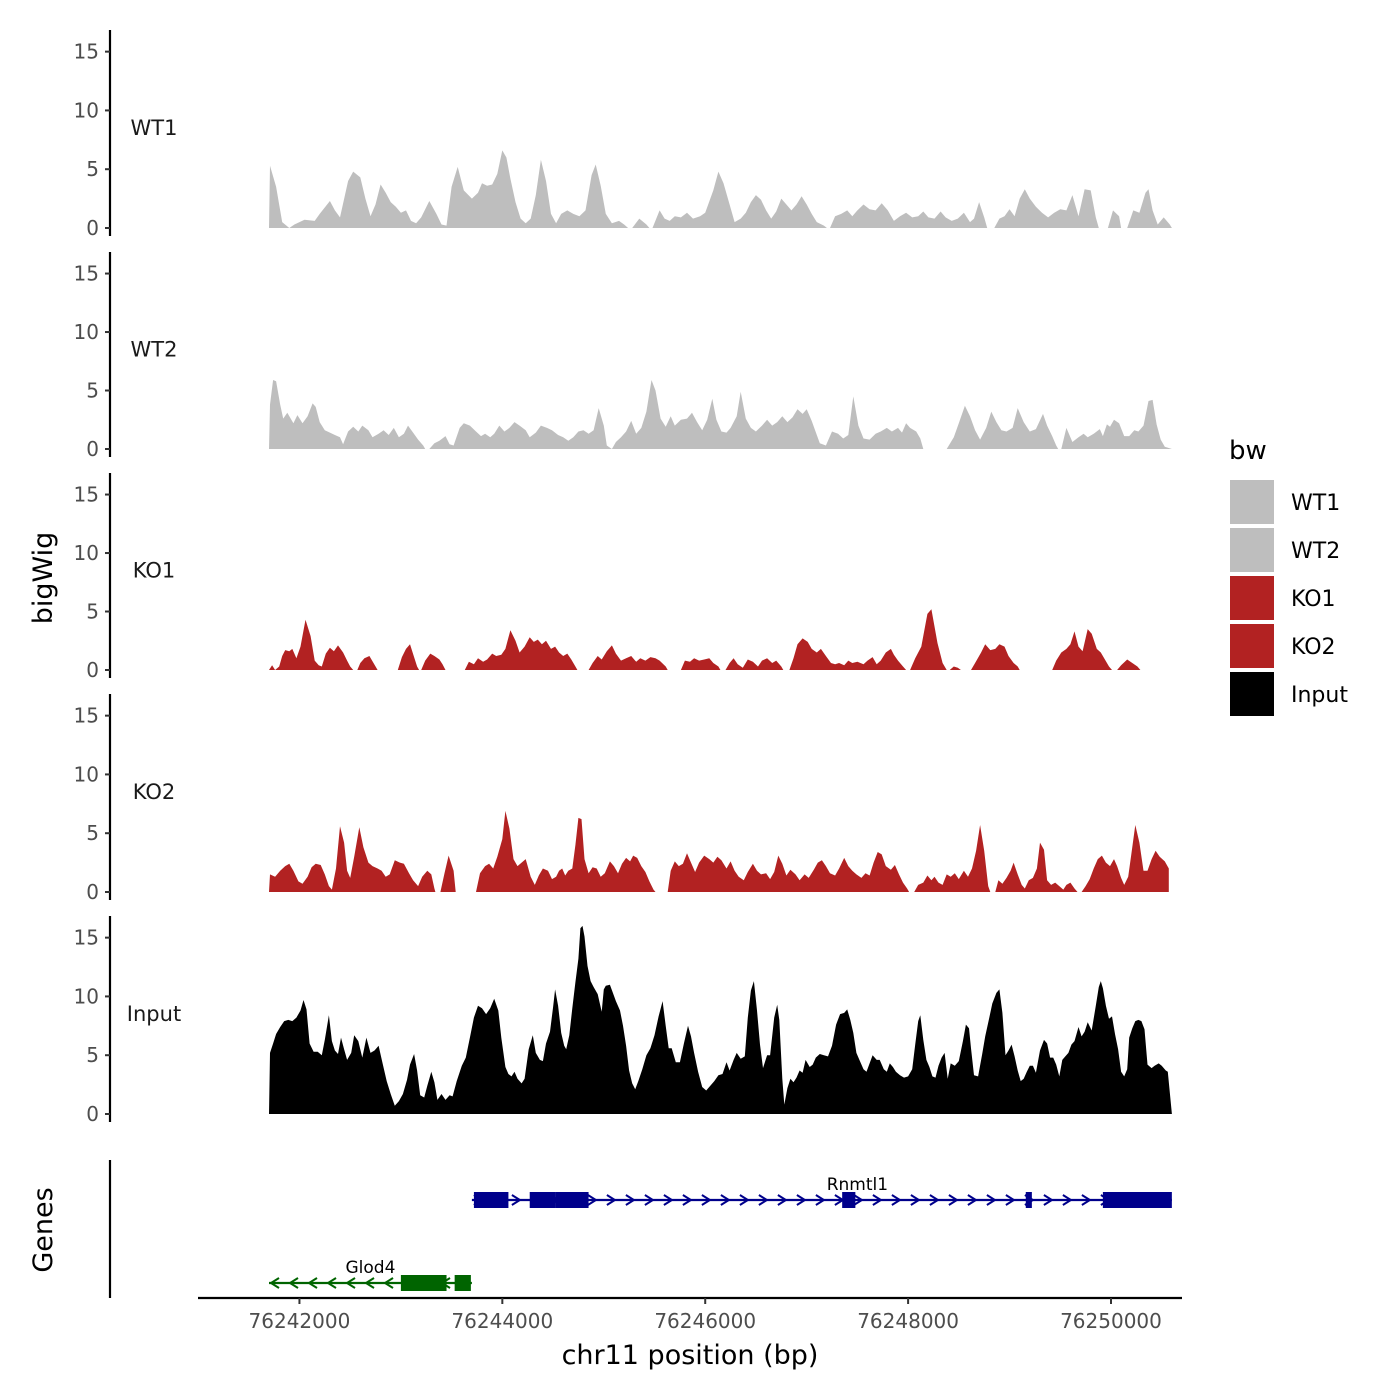 The width and height of the screenshot is (1400, 1400). What do you see at coordinates (371, 1268) in the screenshot?
I see `gene-label: Glod4` at bounding box center [371, 1268].